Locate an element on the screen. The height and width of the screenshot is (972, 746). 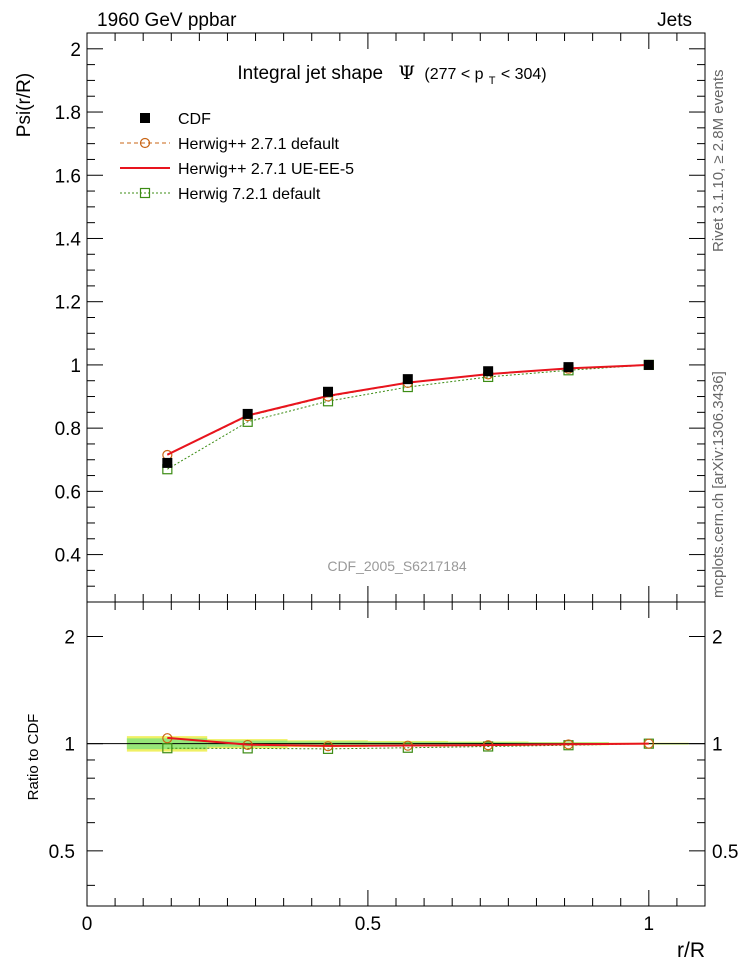
legend-label: Herwig++ 2.7.1 UE-EE-5 is located at coordinates (266, 169).